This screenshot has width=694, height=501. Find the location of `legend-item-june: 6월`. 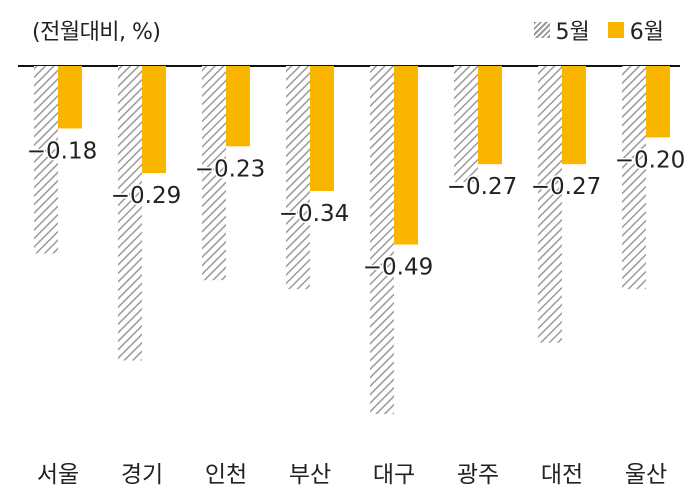

legend-item-june: 6월 is located at coordinates (635, 30).